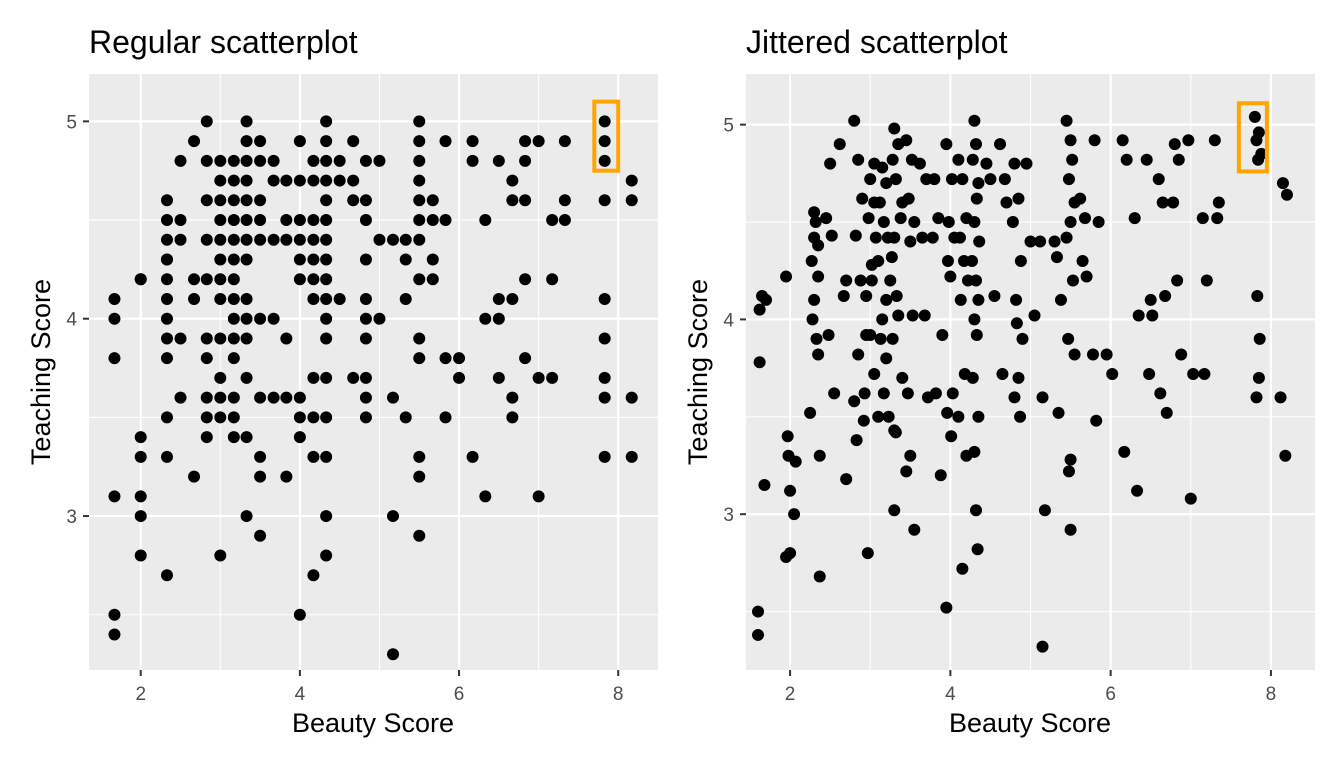  What do you see at coordinates (140, 694) in the screenshot?
I see `x-tick-label: 2` at bounding box center [140, 694].